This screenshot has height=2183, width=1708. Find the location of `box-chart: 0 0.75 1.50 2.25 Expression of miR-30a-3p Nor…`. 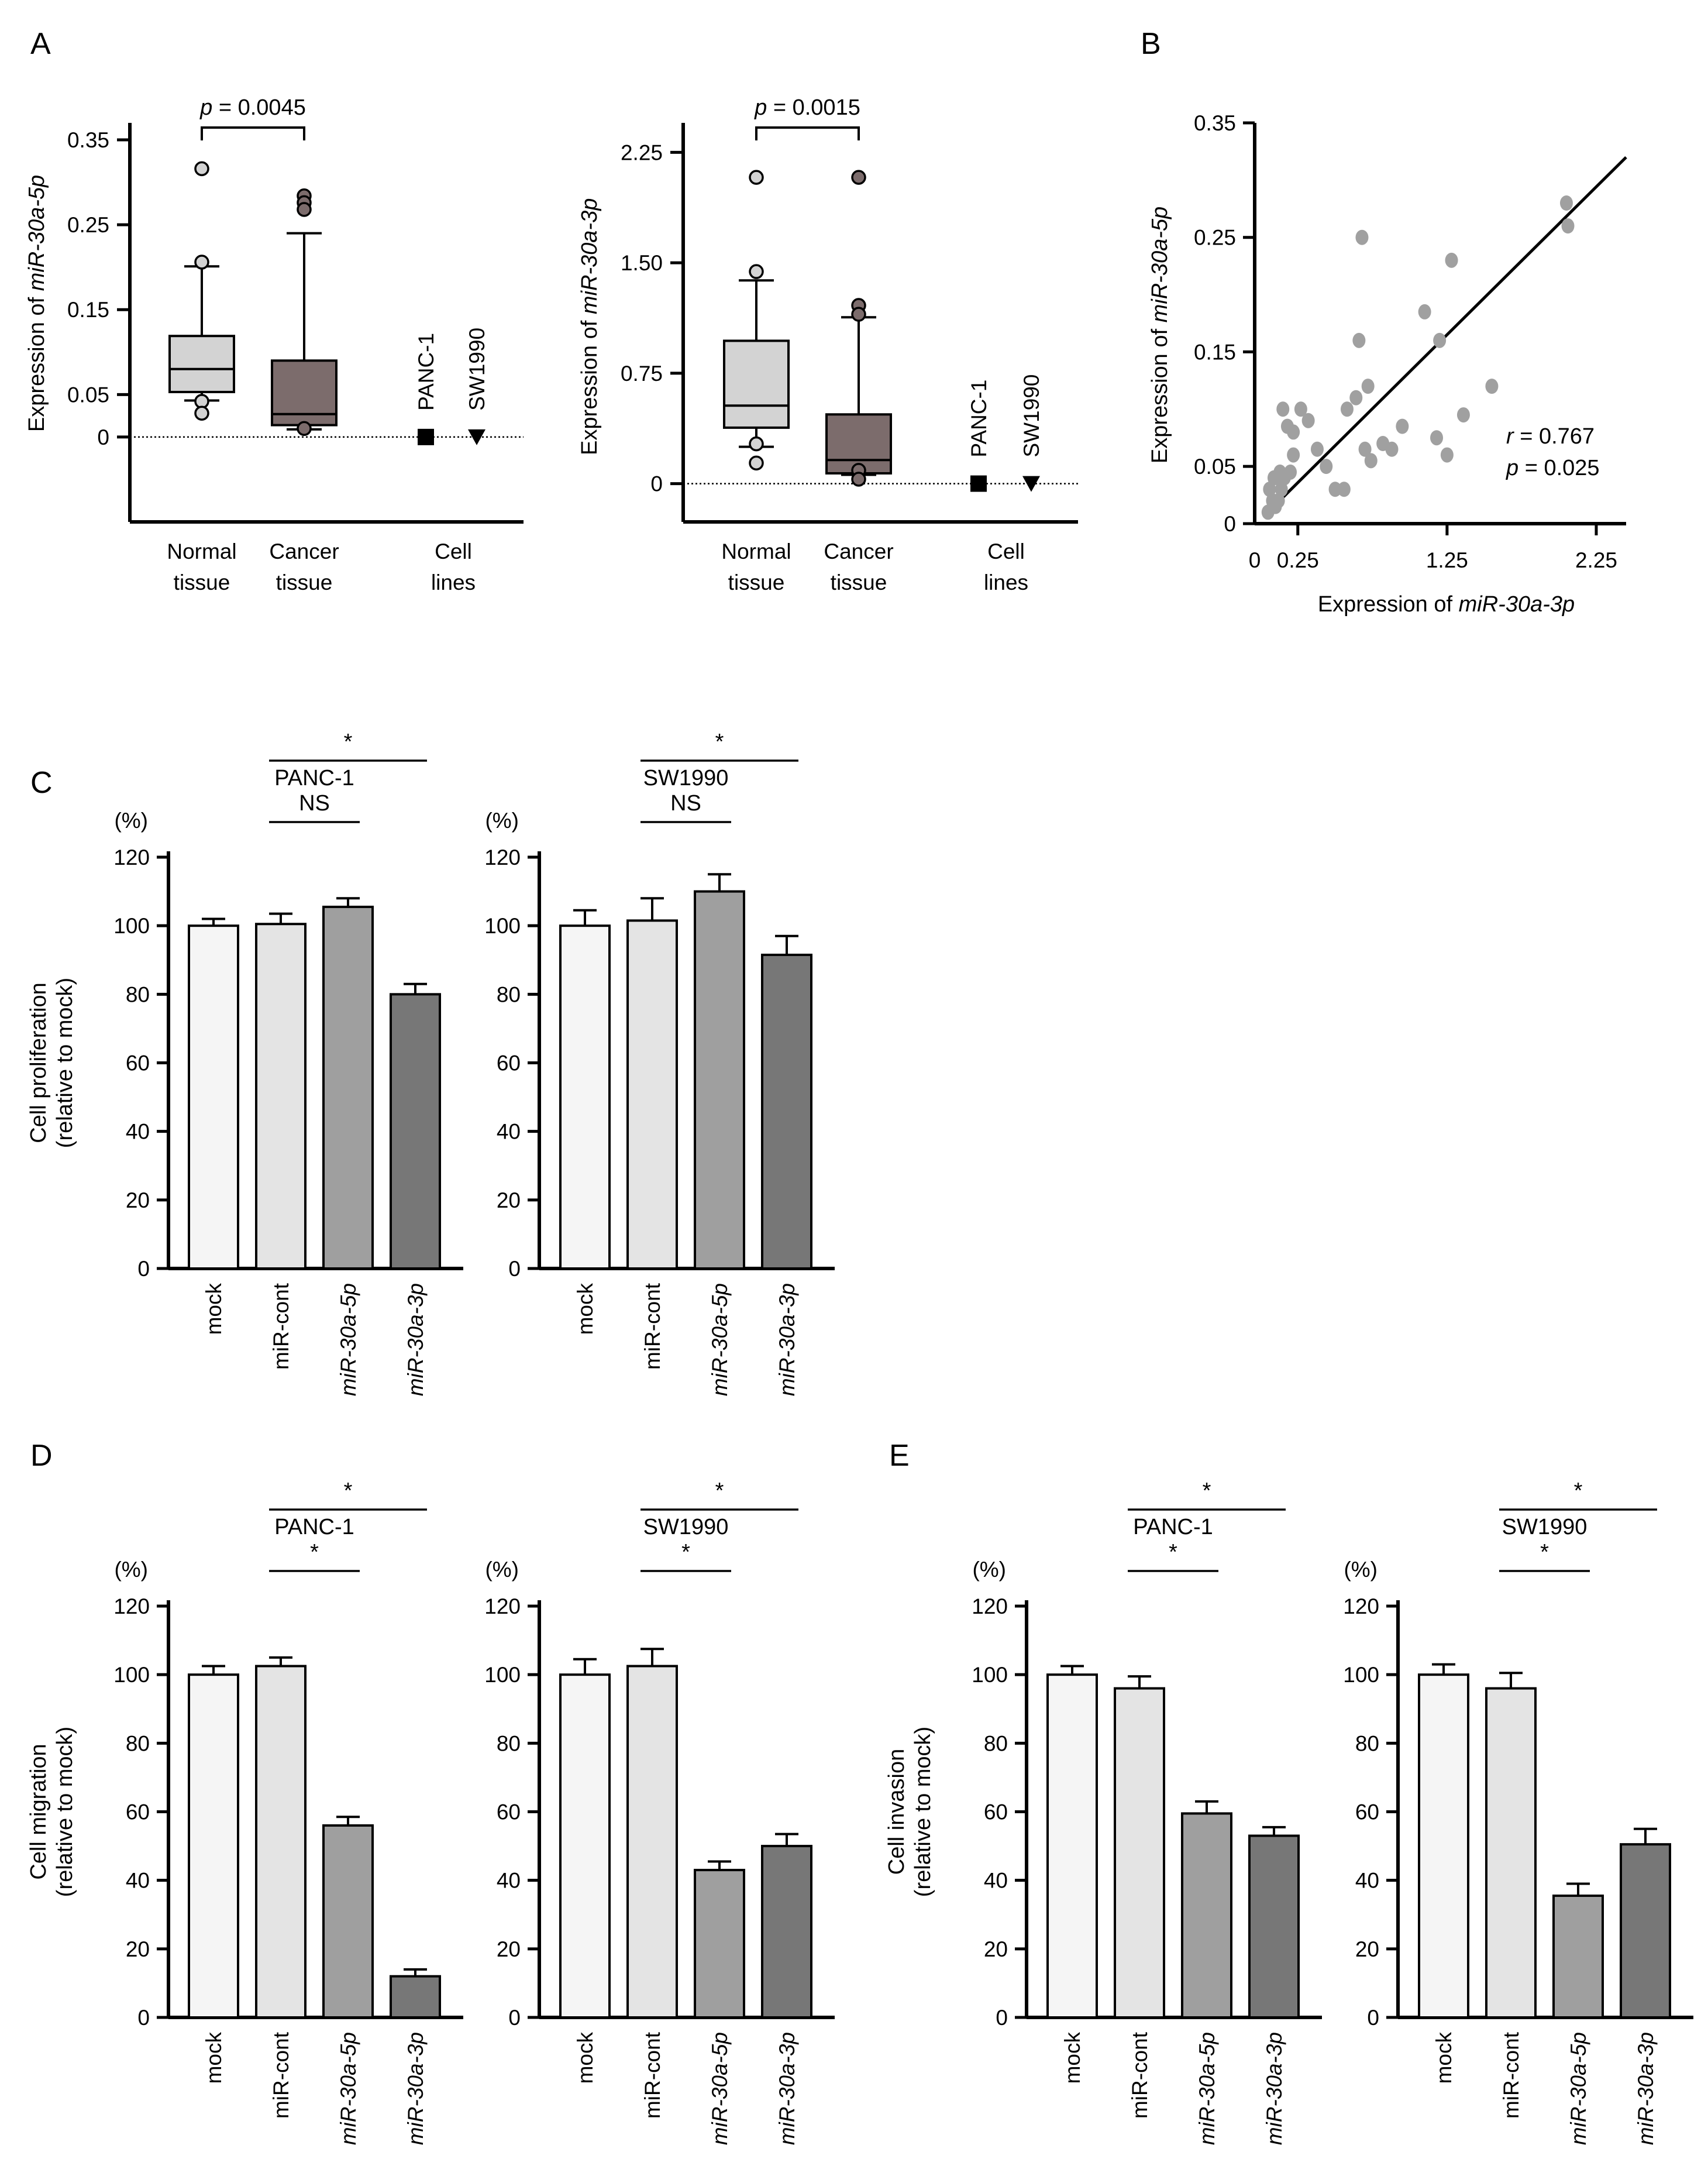

box-chart: 0 0.75 1.50 2.25 Expression of miR-30a-3p Nor… is located at coordinates (827, 345).